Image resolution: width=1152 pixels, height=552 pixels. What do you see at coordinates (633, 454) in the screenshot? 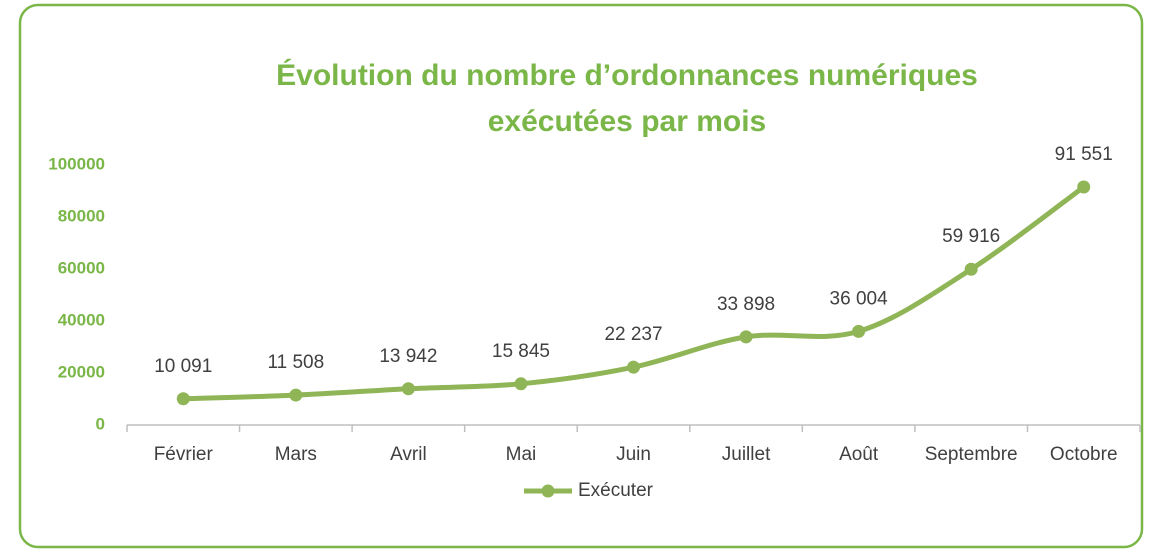
I see `x-tick-label: Juin` at bounding box center [633, 454].